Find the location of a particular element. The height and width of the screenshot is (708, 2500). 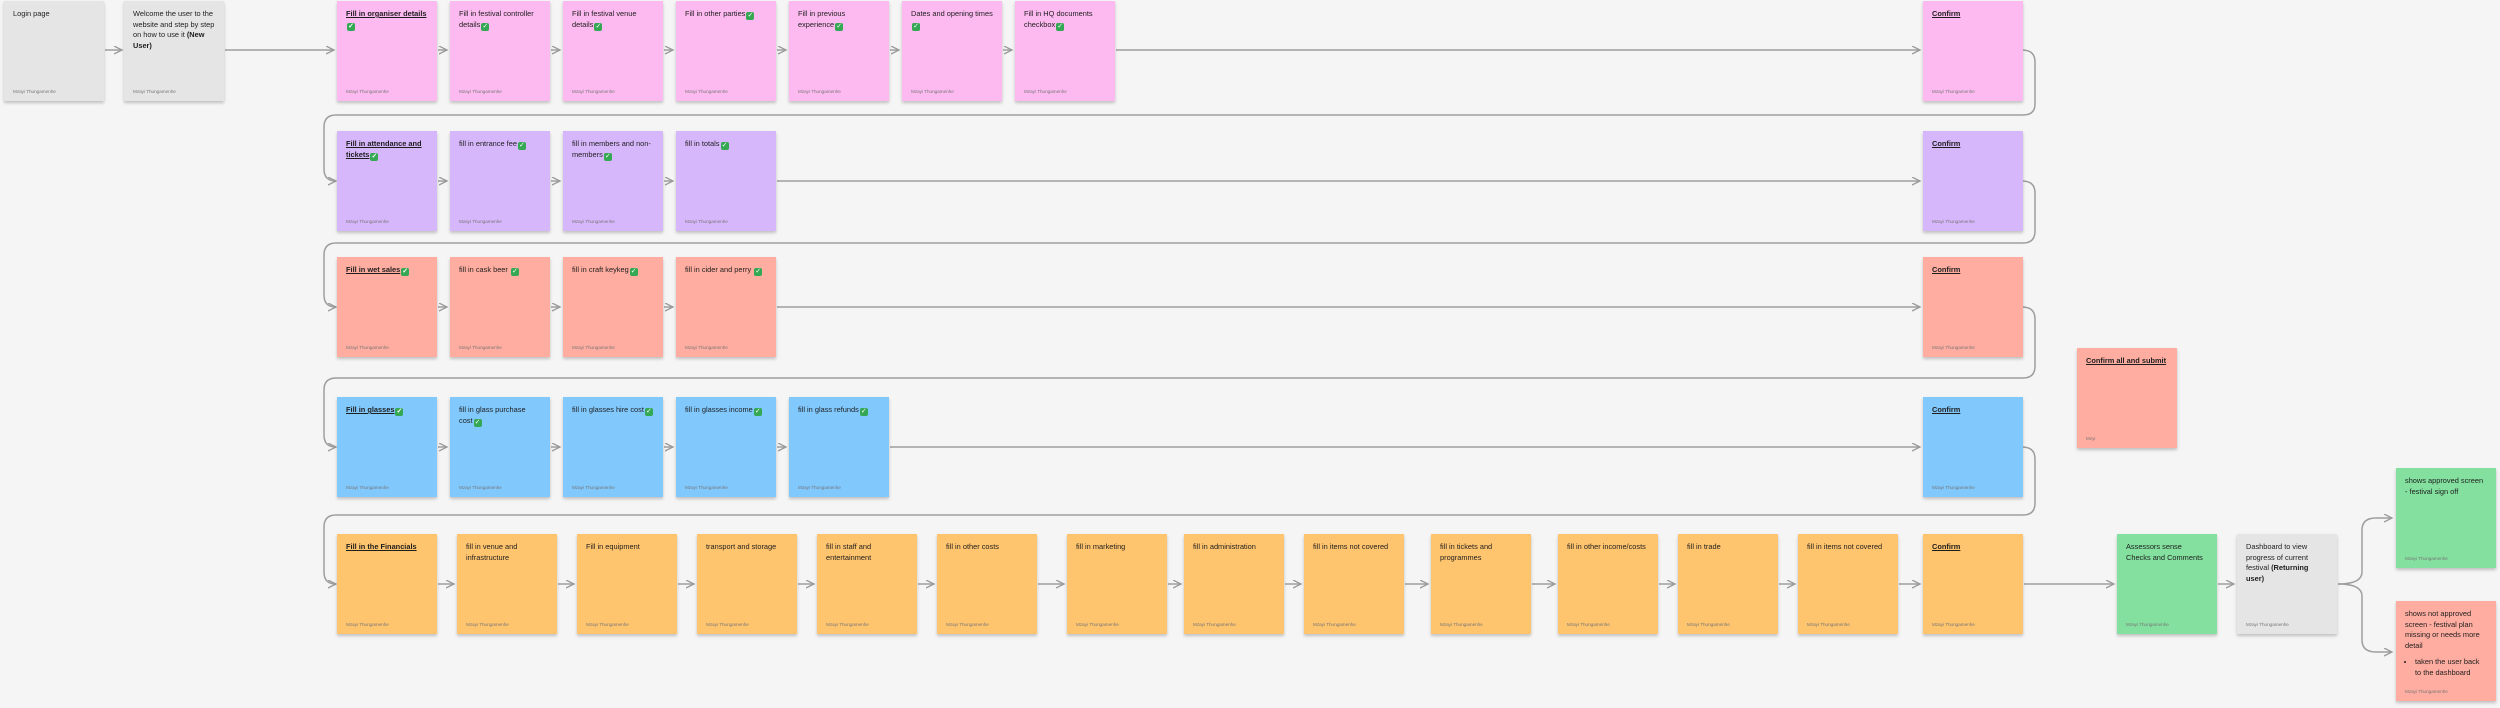

note-text: Dates and opening times ✓ is located at coordinates (952, 20).